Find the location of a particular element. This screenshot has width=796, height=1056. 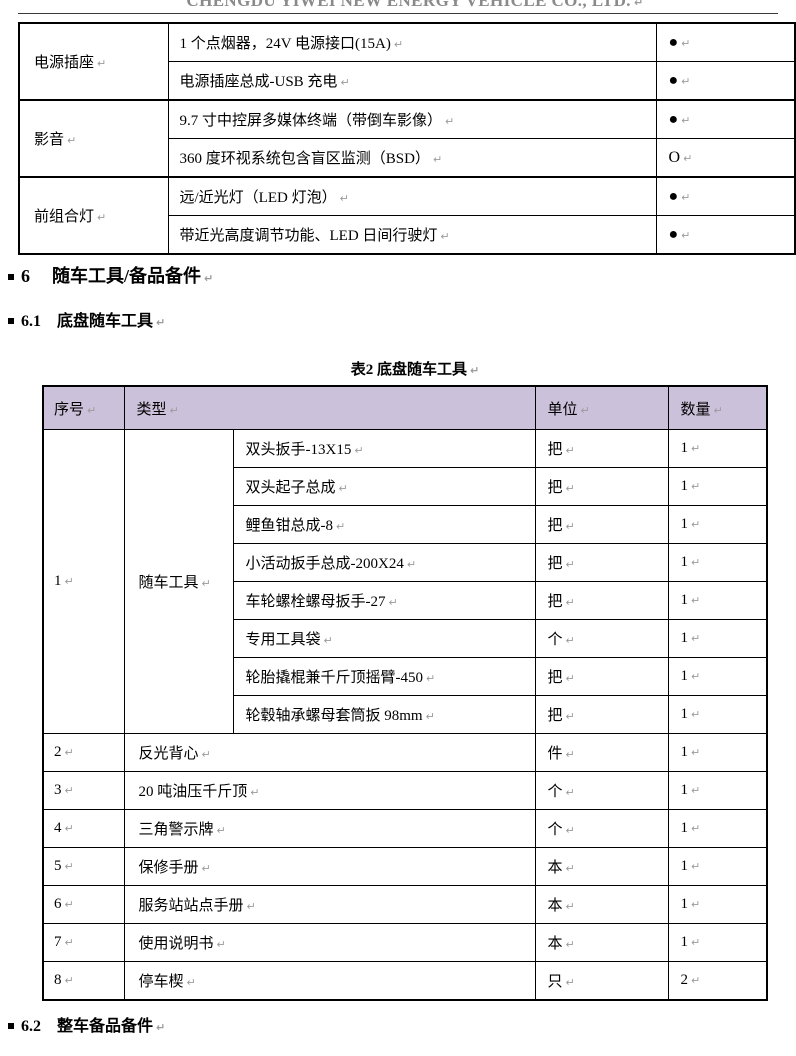

no-cell: 7 ↵ is located at coordinates (83, 942).